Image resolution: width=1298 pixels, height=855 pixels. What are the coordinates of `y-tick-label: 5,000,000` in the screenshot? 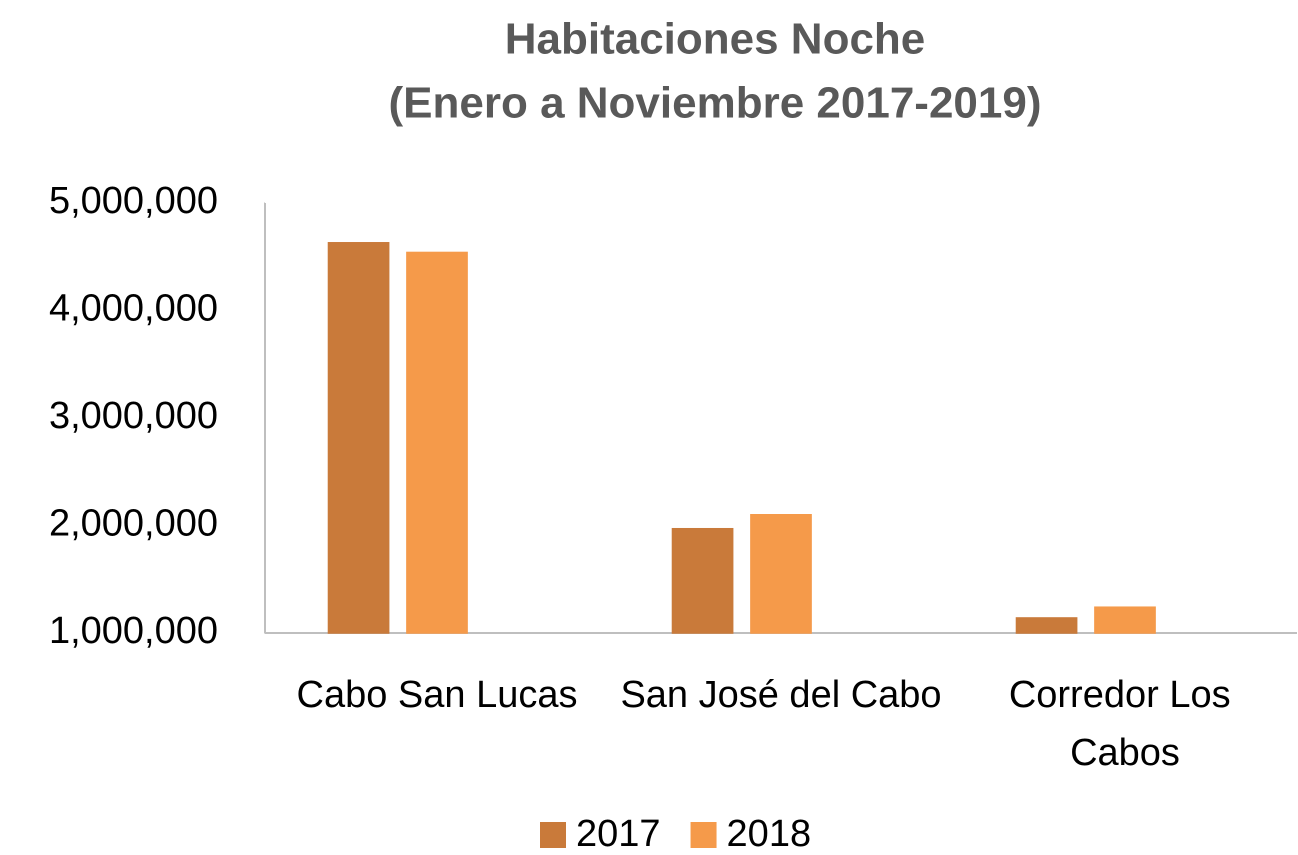 It's located at (133, 201).